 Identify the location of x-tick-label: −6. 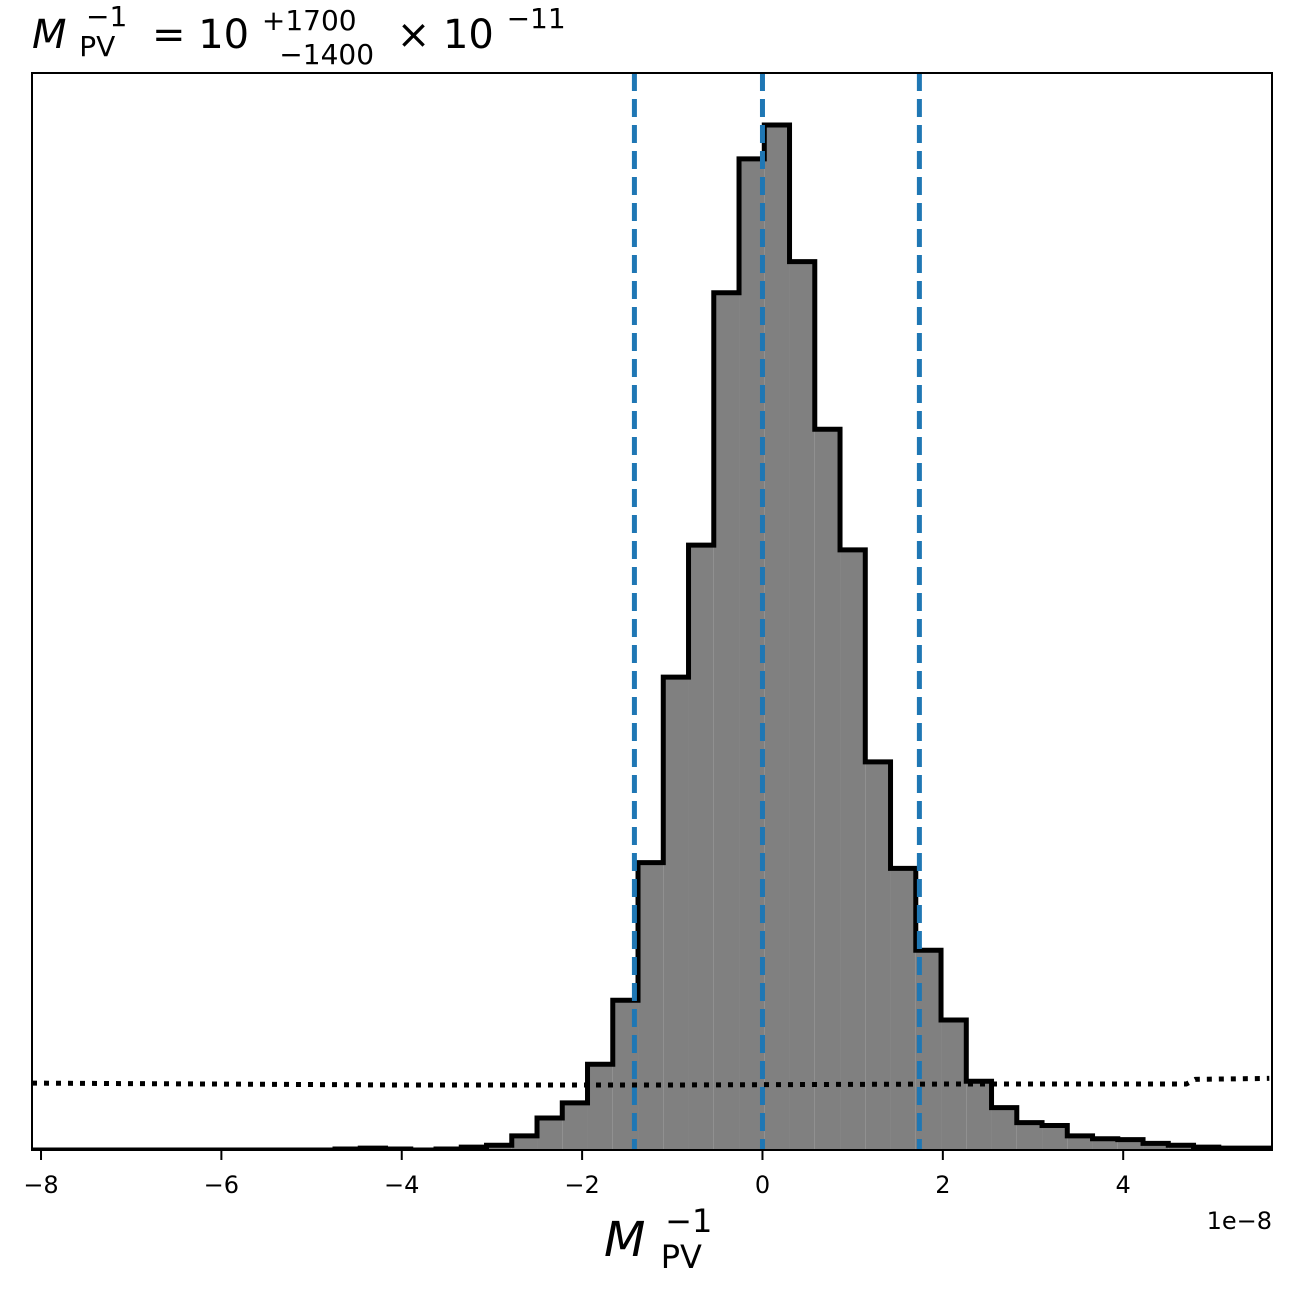
(221, 1185).